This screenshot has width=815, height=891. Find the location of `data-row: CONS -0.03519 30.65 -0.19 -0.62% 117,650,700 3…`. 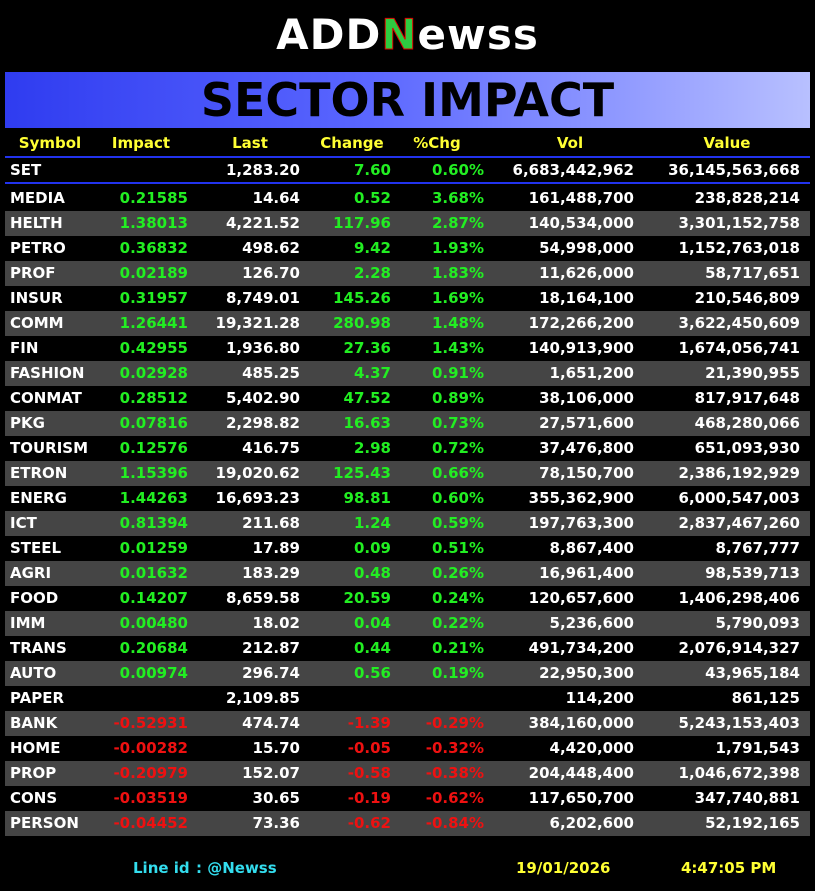

data-row: CONS -0.03519 30.65 -0.19 -0.62% 117,650,700 3… is located at coordinates (407, 798).